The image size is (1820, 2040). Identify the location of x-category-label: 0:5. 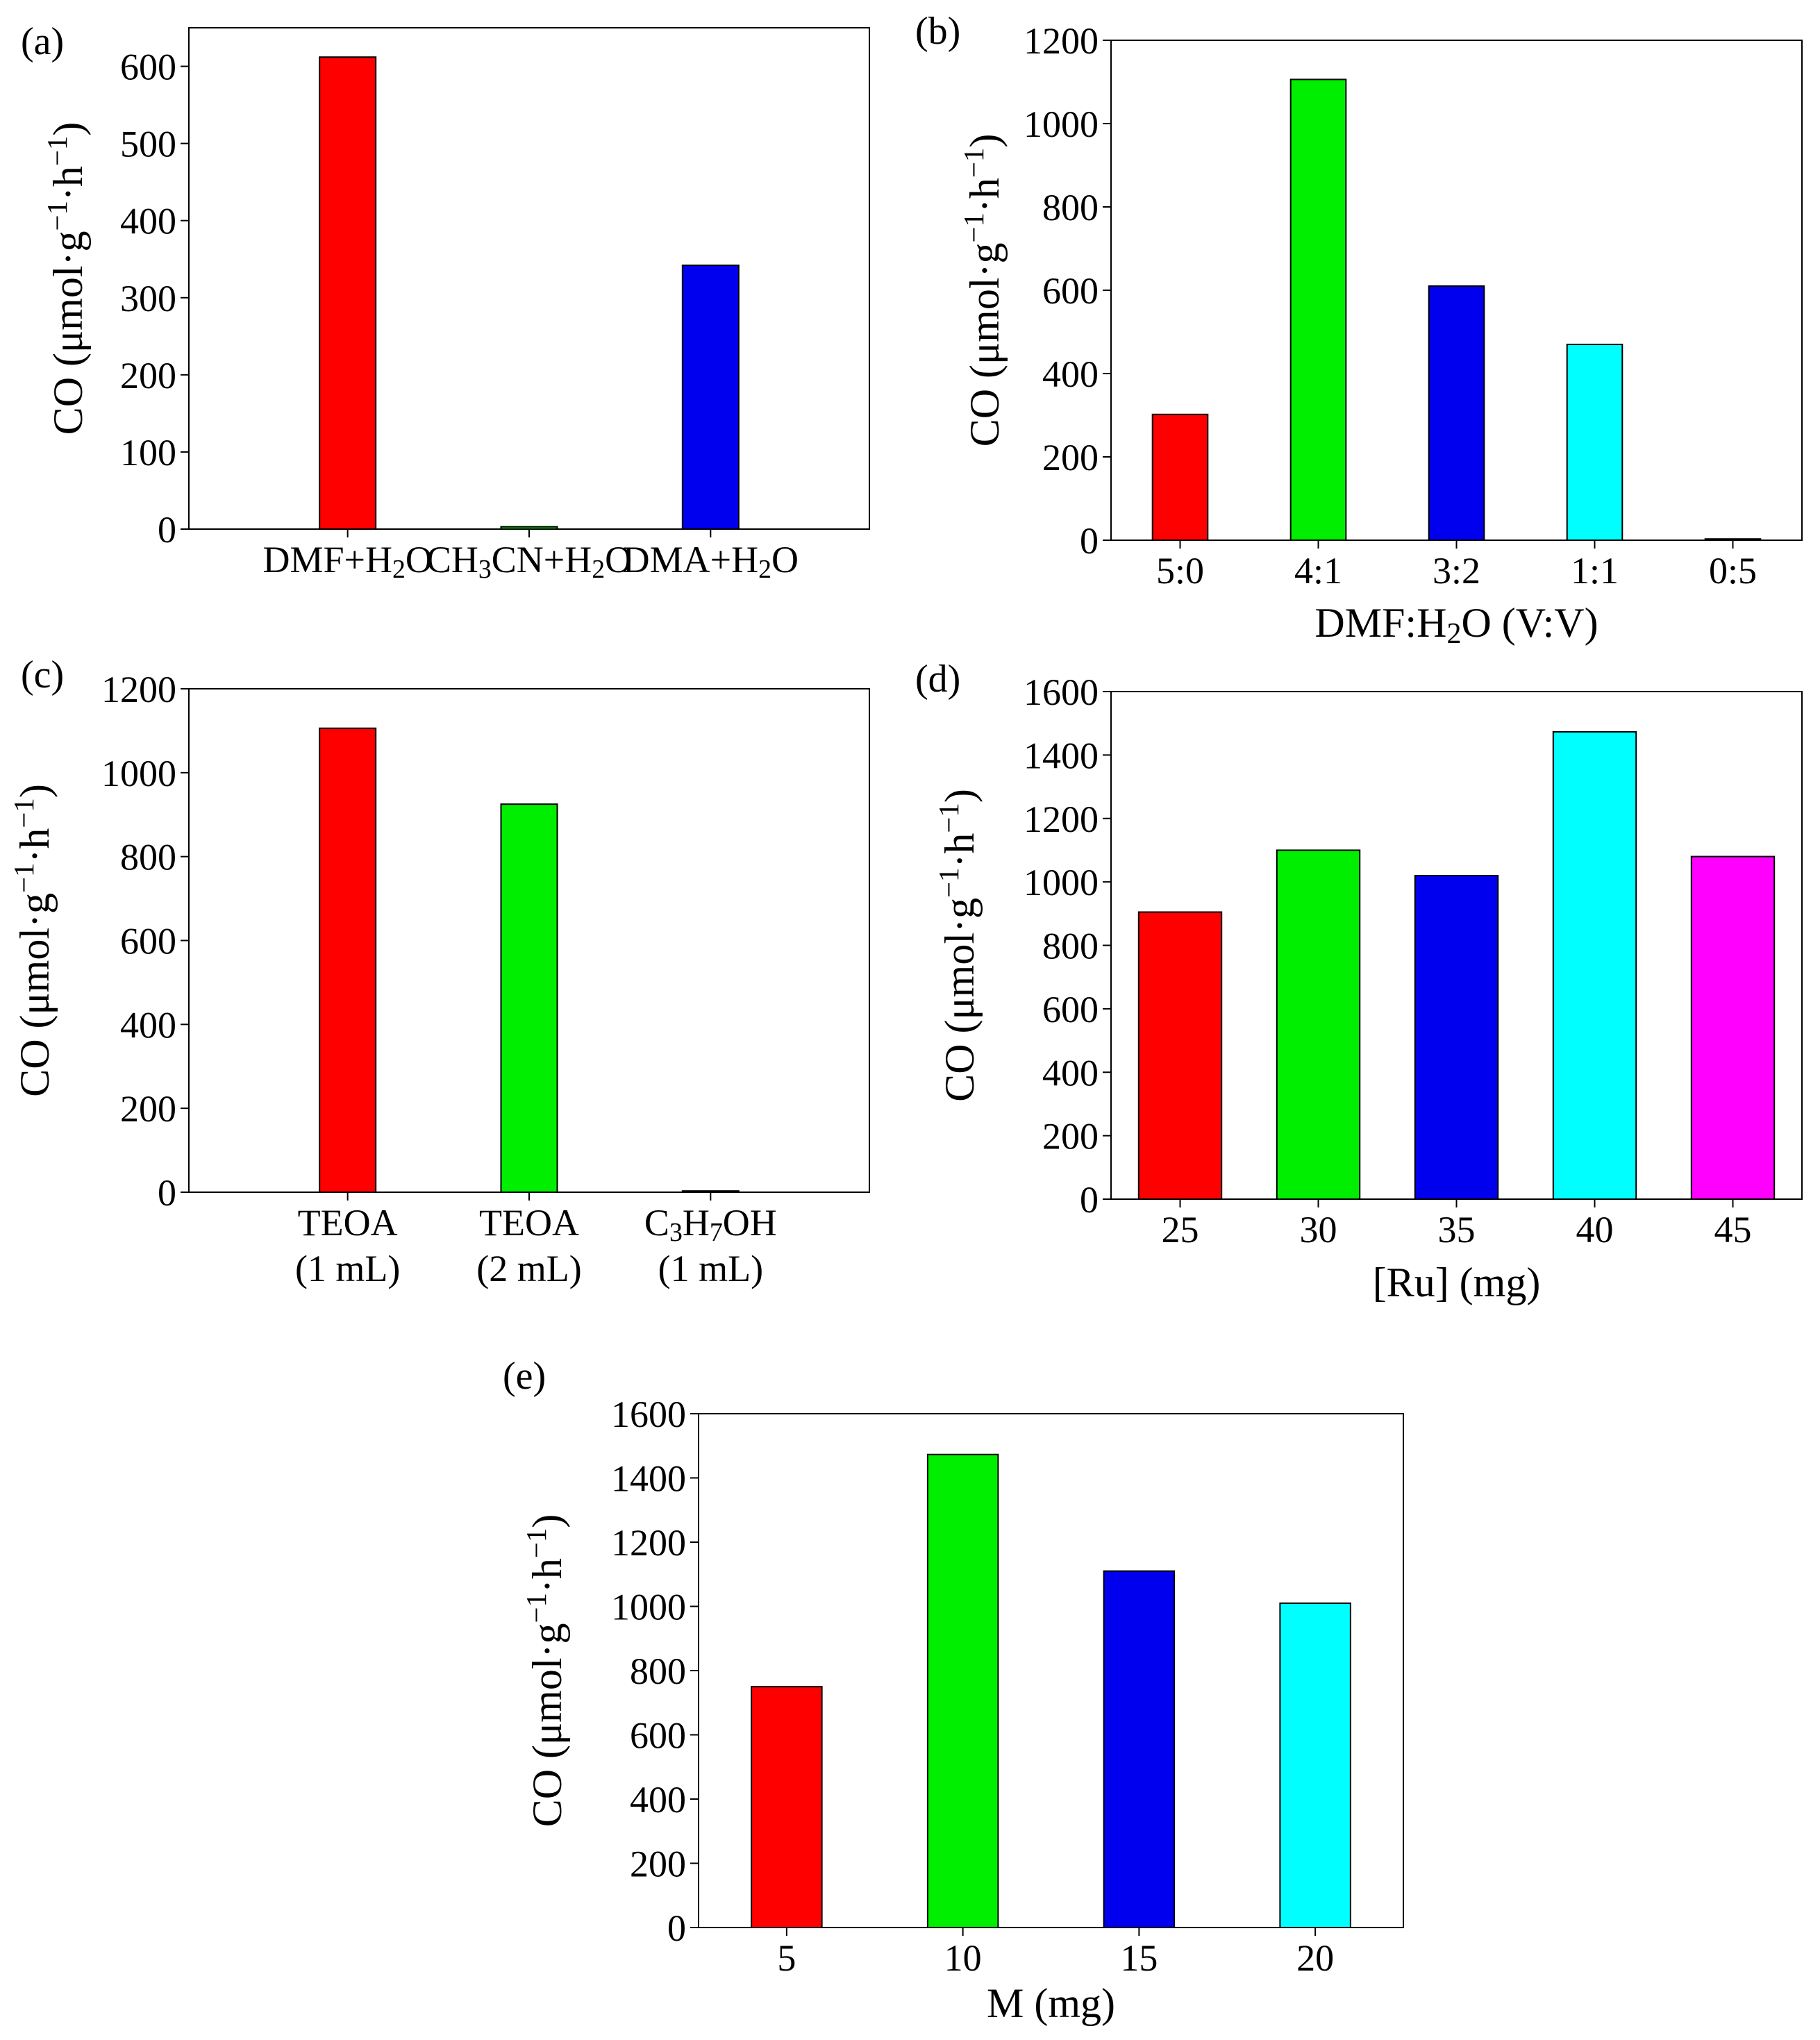
(1733, 571).